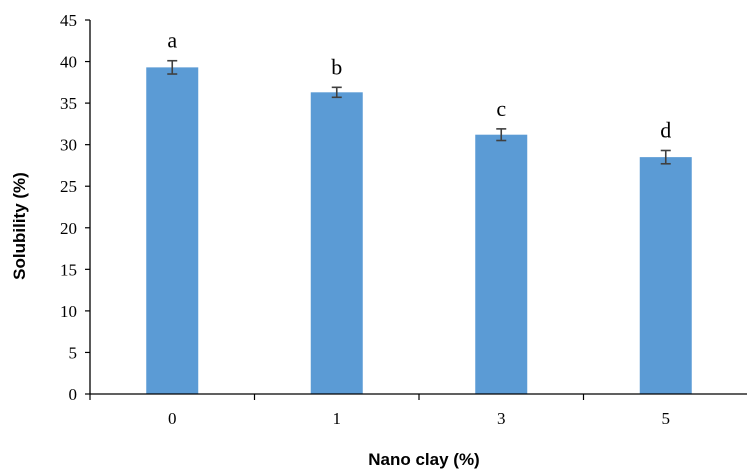 The height and width of the screenshot is (474, 747). I want to click on y-tick-label: 45, so click(68, 20).